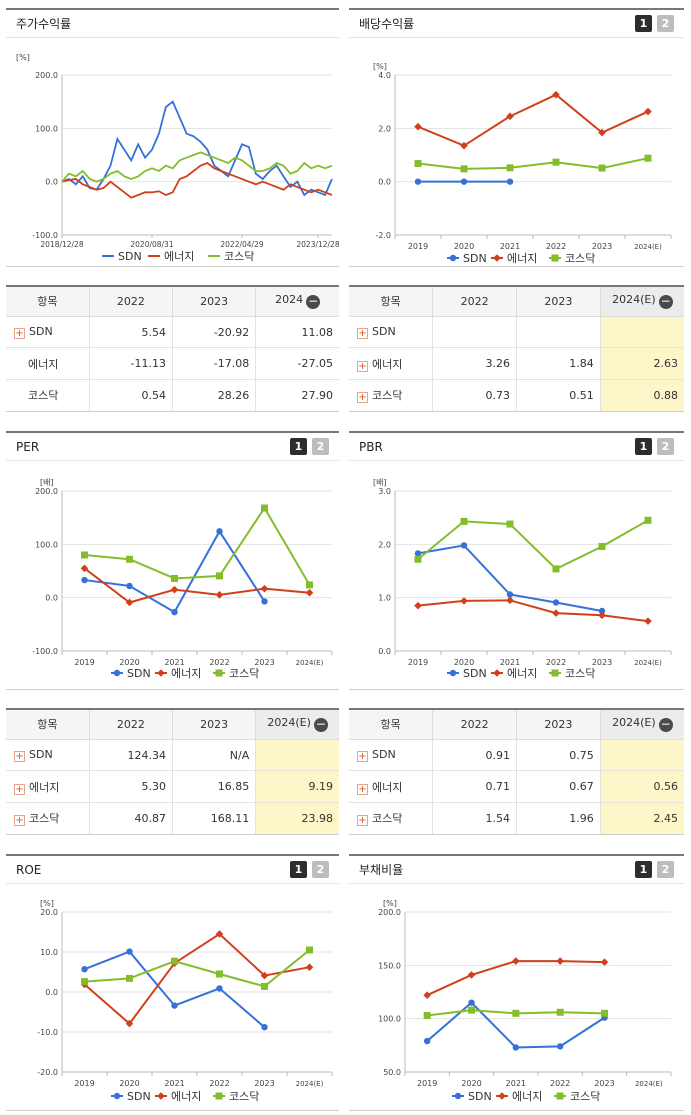 The width and height of the screenshot is (691, 1115). I want to click on legend-marker-kosdaq, so click(560, 1096).